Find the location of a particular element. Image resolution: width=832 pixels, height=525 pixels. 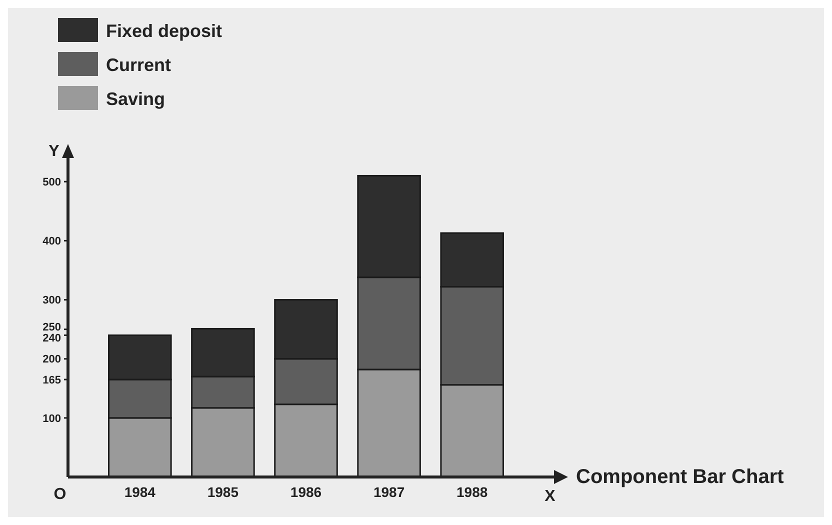

x-tick-label: 1986 is located at coordinates (306, 492).